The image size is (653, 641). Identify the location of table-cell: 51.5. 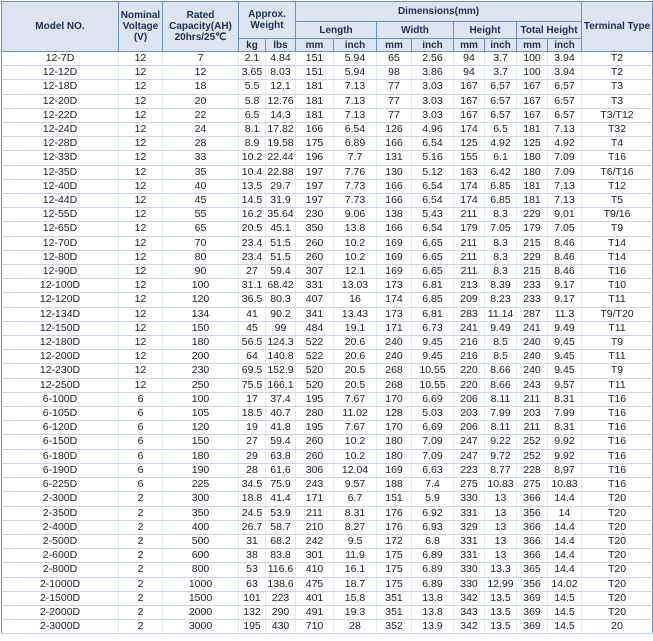
(280, 258).